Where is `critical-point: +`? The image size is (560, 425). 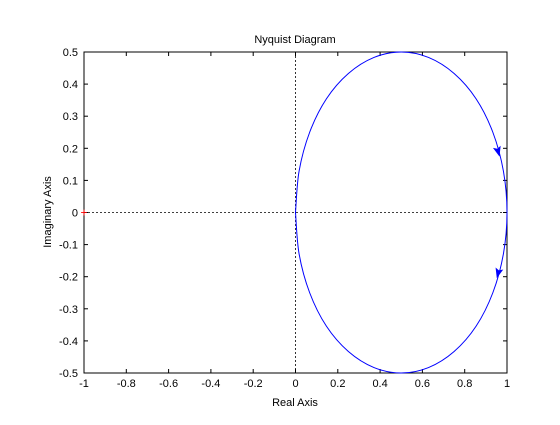
critical-point: + is located at coordinates (83, 213).